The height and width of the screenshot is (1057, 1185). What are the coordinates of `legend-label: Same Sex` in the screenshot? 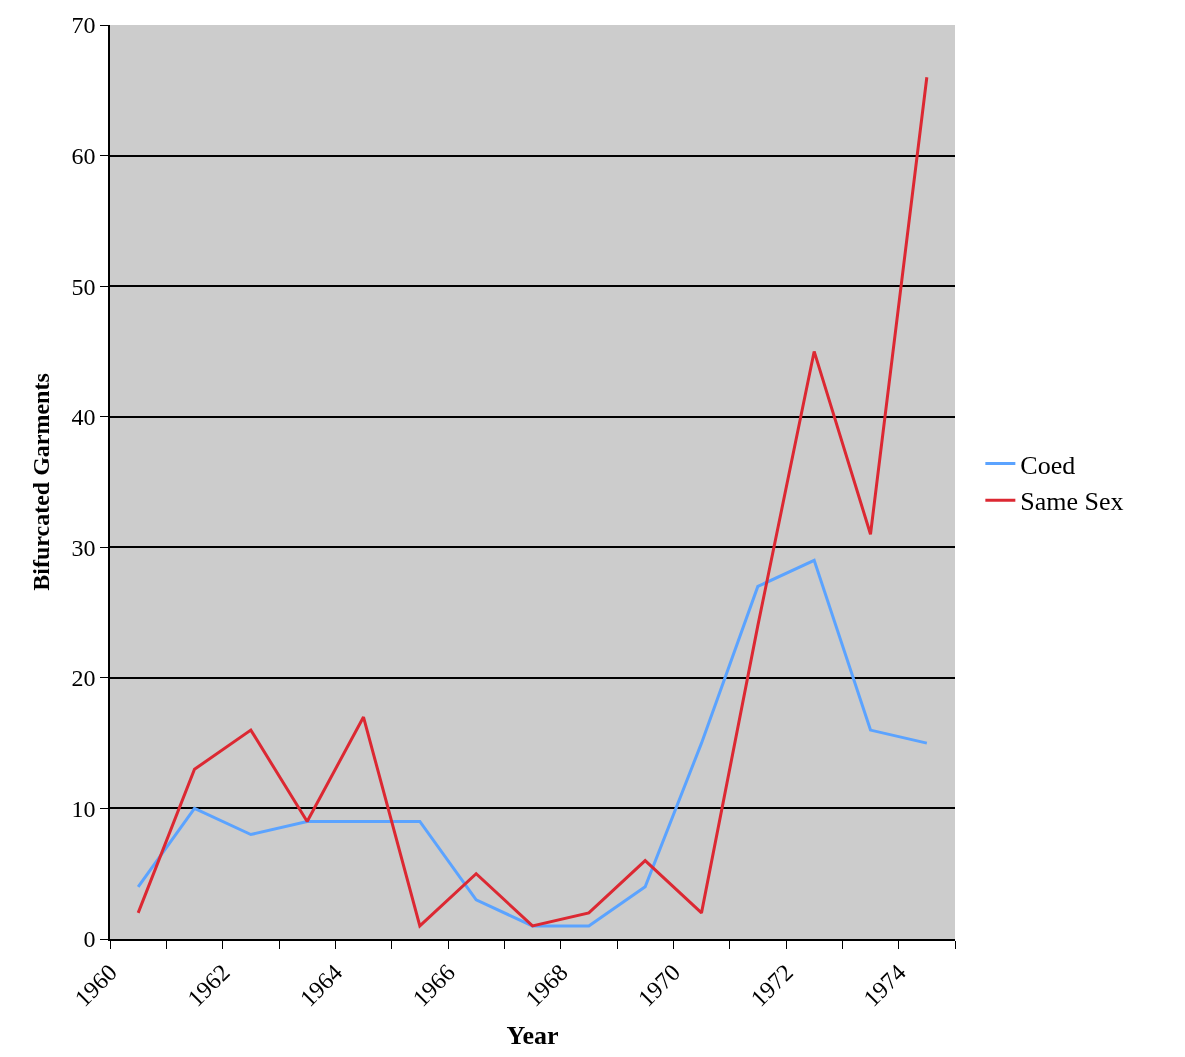 It's located at (1072, 502).